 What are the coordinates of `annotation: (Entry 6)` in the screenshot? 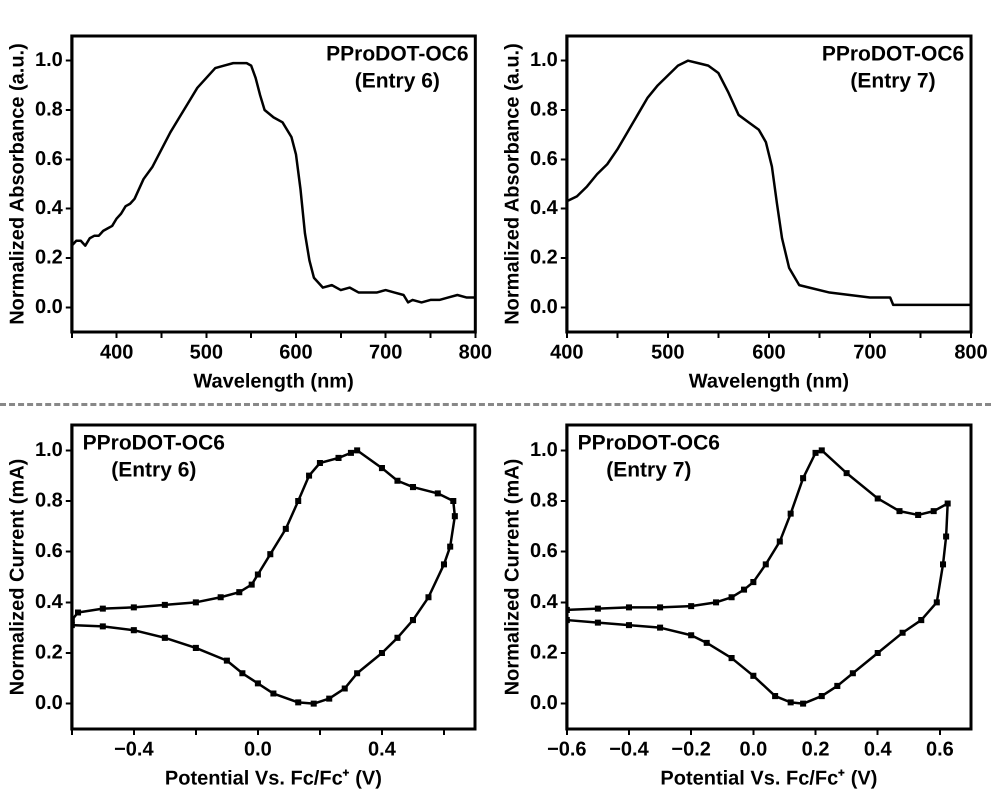 It's located at (153, 470).